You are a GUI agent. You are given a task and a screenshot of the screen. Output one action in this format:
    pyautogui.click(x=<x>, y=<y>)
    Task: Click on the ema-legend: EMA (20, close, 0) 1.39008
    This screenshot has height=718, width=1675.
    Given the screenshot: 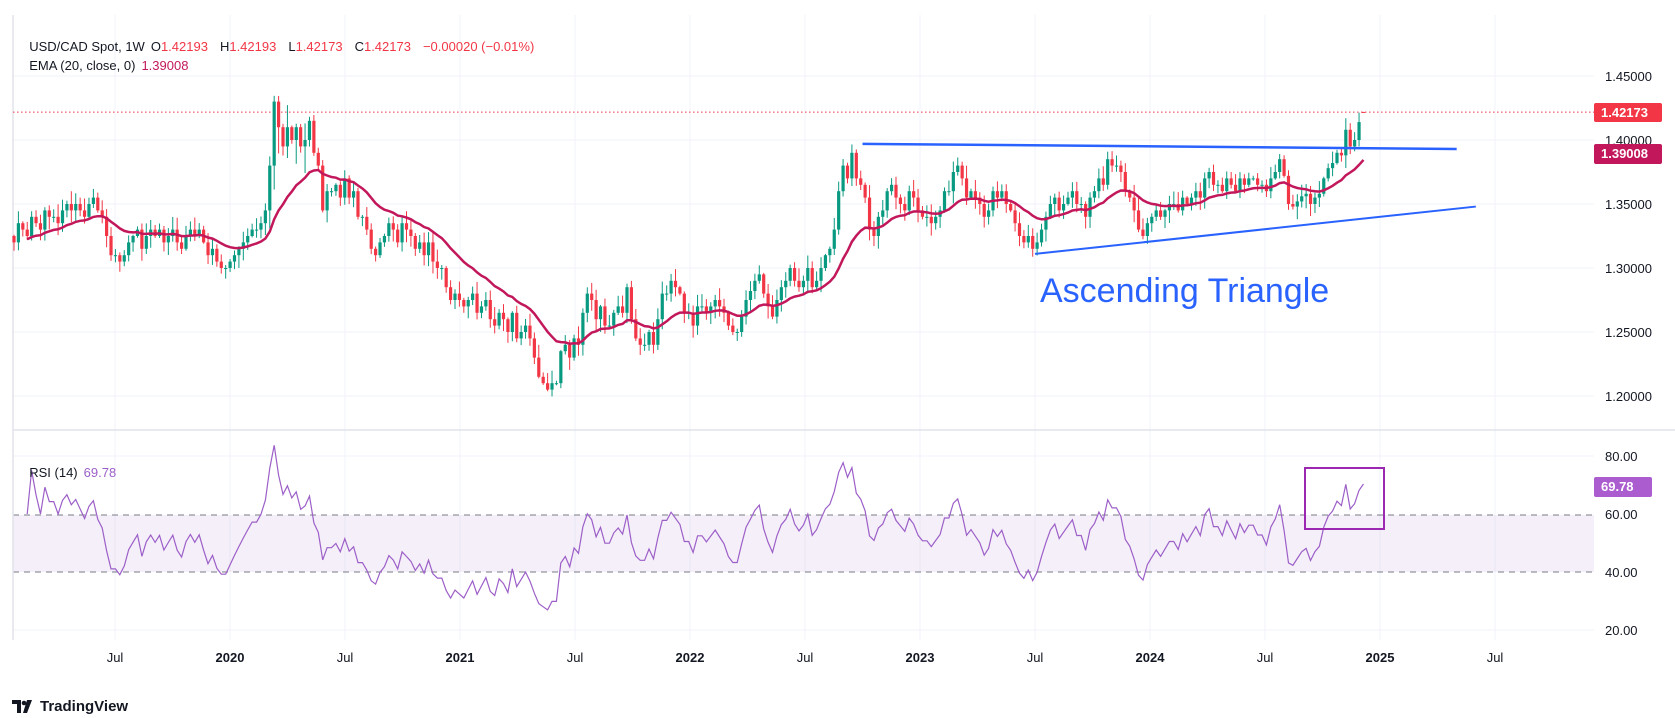 What is the action you would take?
    pyautogui.click(x=108, y=58)
    